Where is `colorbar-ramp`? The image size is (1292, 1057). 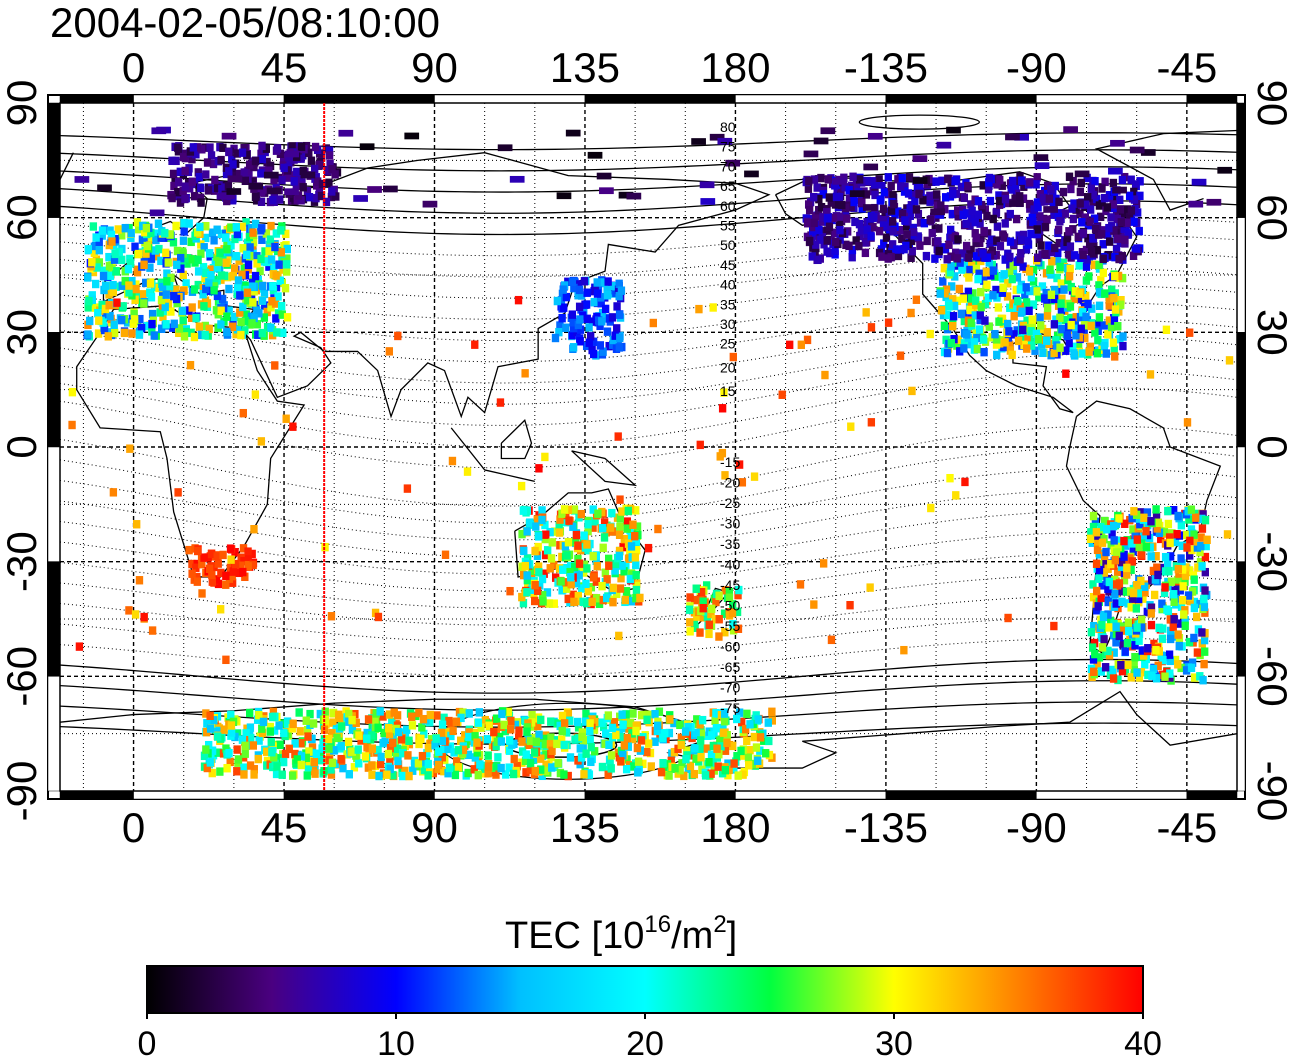
colorbar-ramp is located at coordinates (645, 989).